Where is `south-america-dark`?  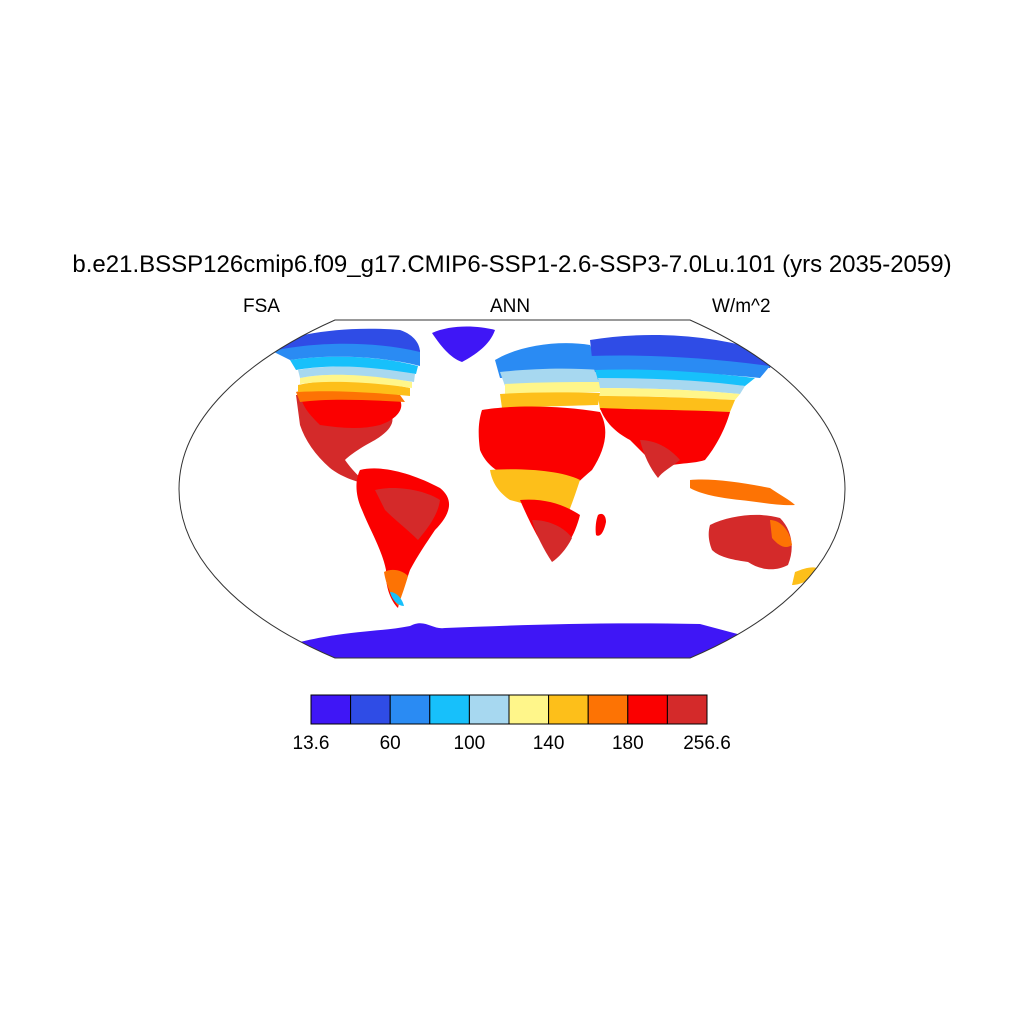
south-america-dark is located at coordinates (407, 514).